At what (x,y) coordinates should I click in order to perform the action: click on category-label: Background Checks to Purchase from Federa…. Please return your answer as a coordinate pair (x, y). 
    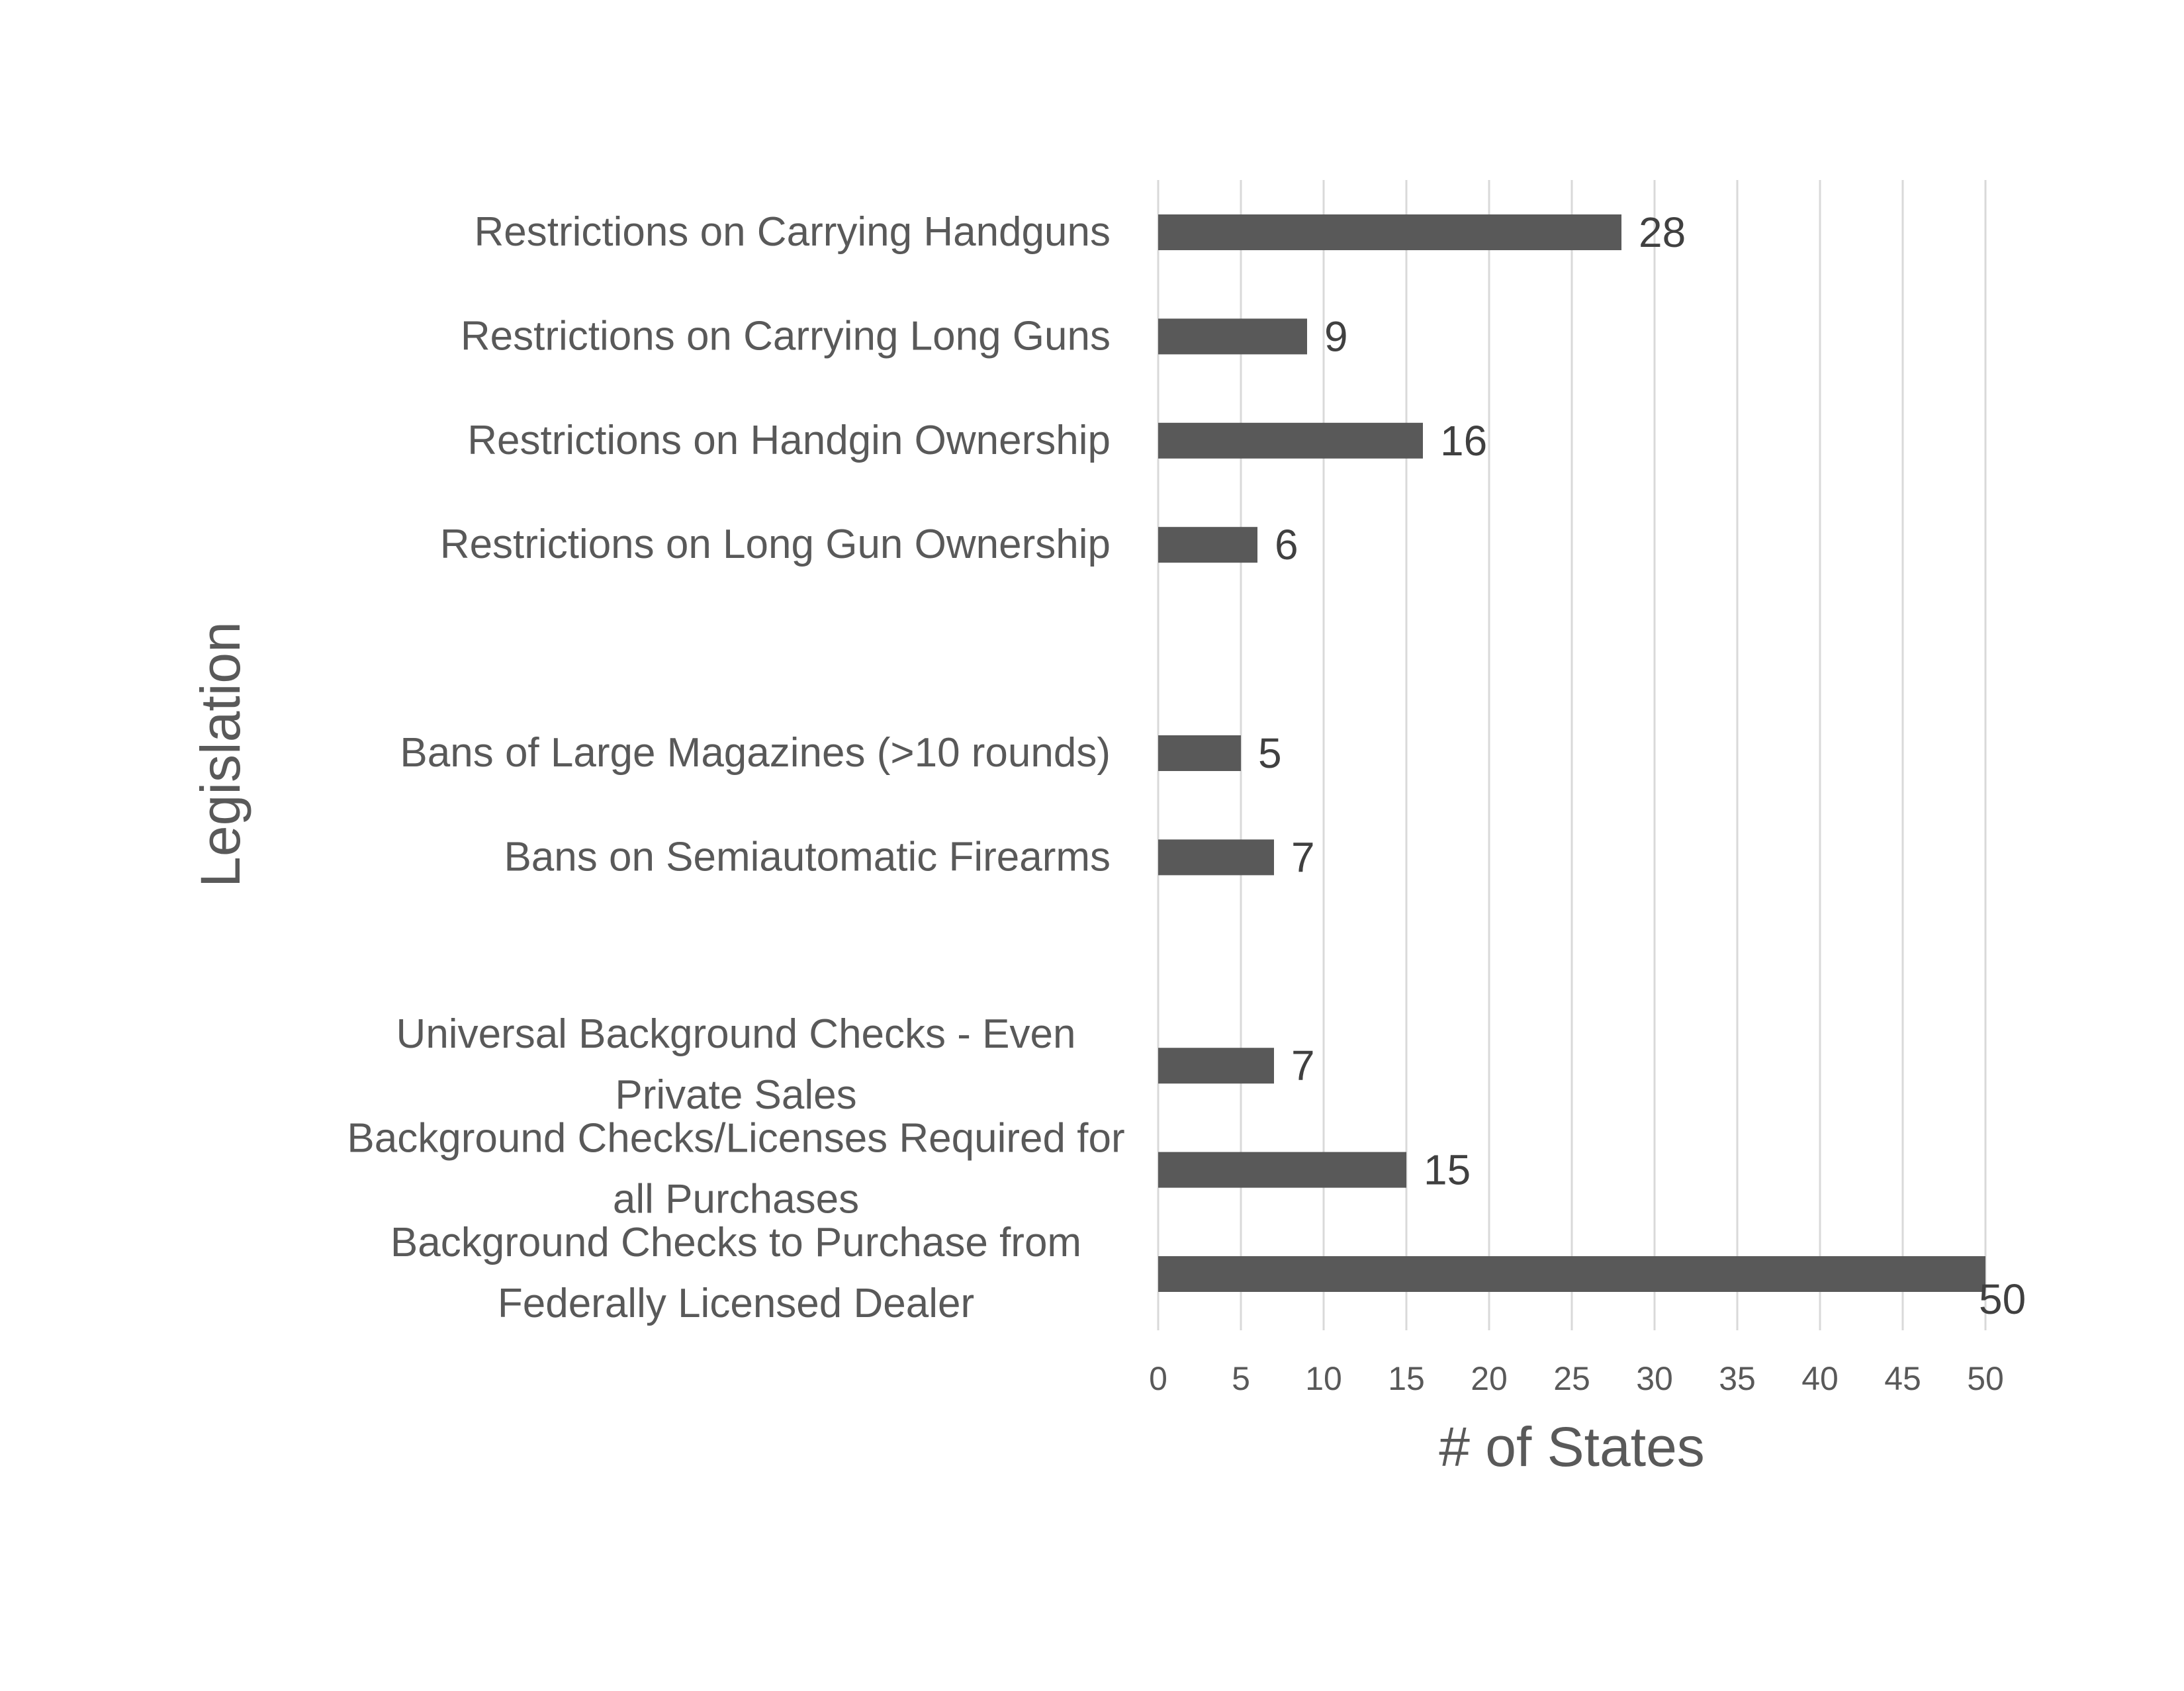
    Looking at the image, I should click on (735, 1273).